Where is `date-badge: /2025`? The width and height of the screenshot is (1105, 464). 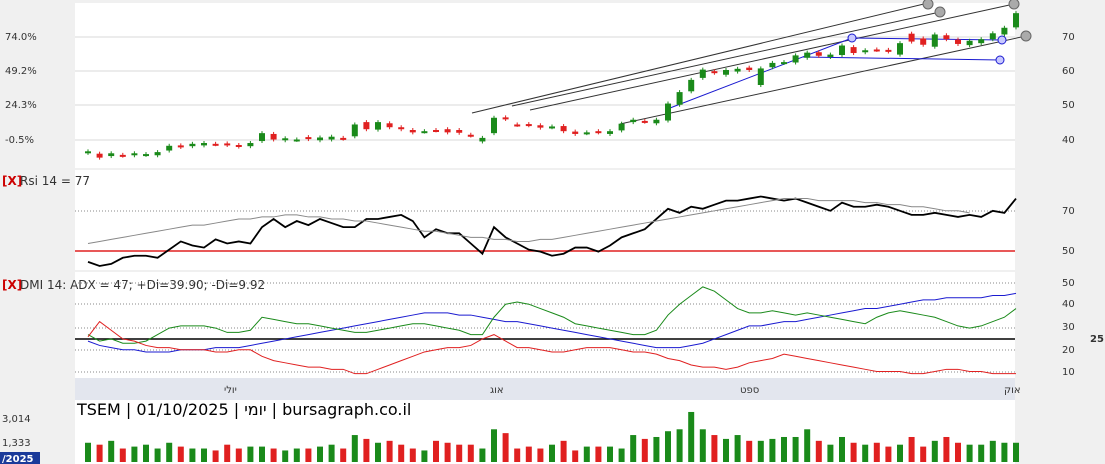
date-badge: /2025 is located at coordinates (18, 459).